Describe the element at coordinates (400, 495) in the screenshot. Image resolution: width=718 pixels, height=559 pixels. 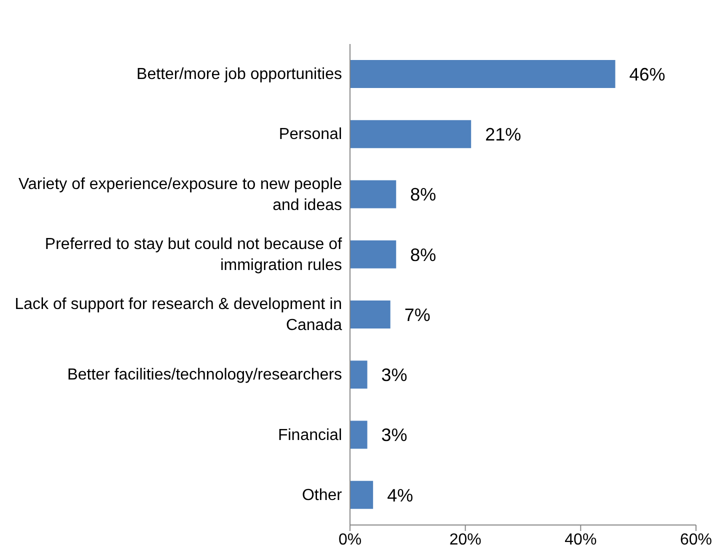
I see `data-label: 4%` at that location.